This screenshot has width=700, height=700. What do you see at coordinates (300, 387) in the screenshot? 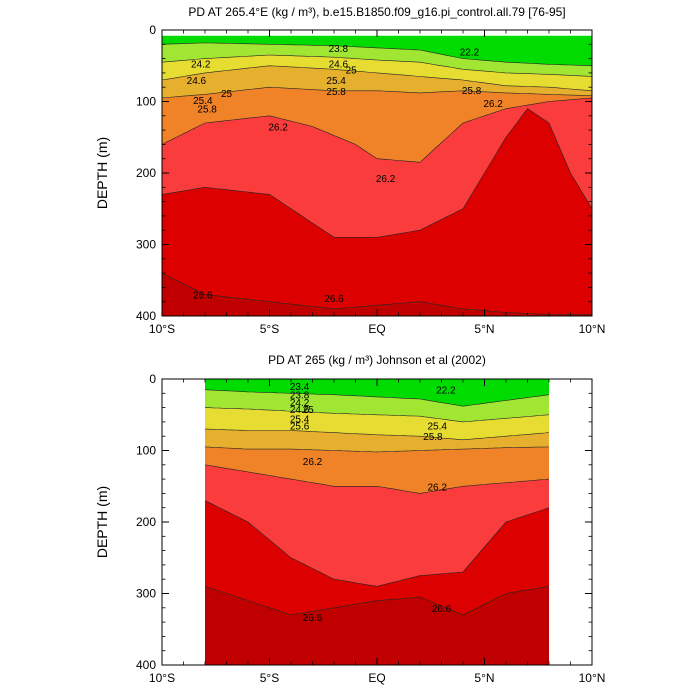
I see `contour-label: 23.4` at bounding box center [300, 387].